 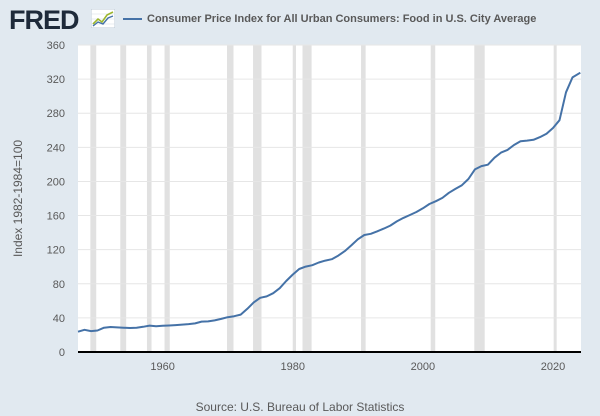 What do you see at coordinates (56, 199) in the screenshot?
I see `y-axis-tick-labels: 0 40 80 120 160 200 240 280 320 360` at bounding box center [56, 199].